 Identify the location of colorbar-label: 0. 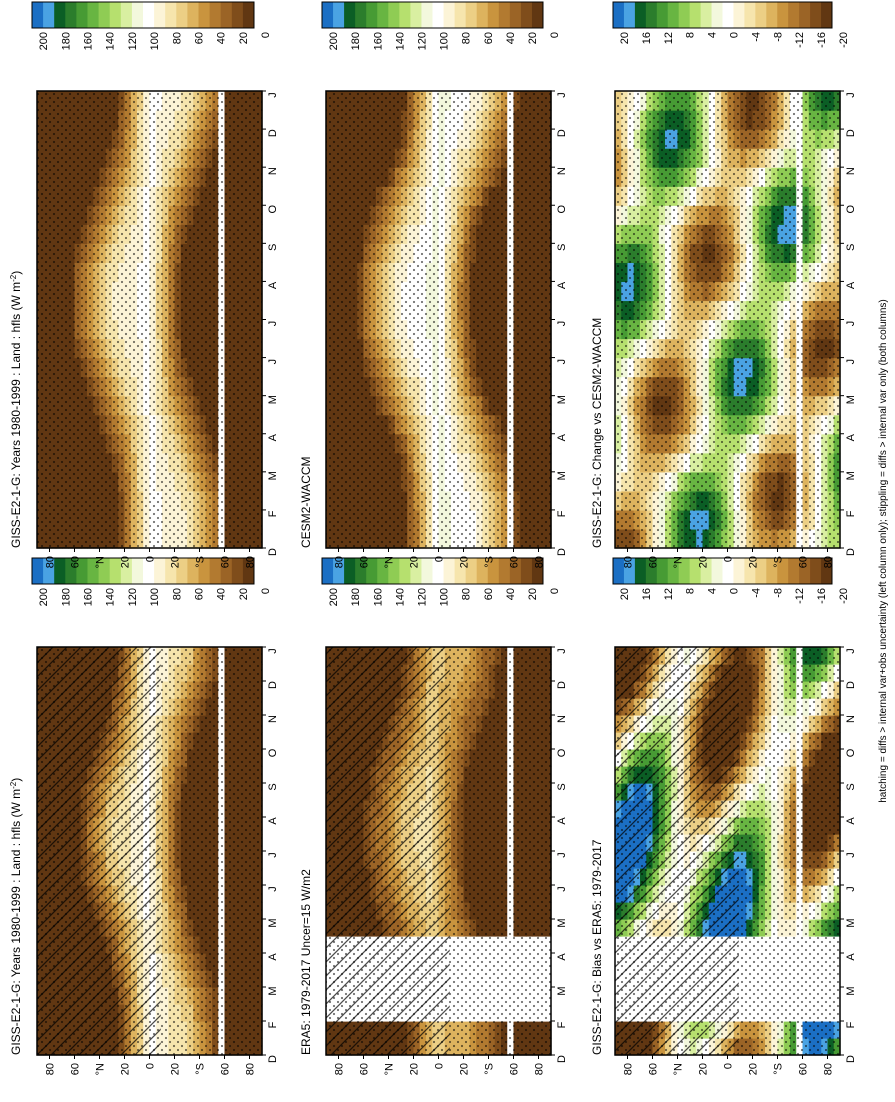
(555, 591).